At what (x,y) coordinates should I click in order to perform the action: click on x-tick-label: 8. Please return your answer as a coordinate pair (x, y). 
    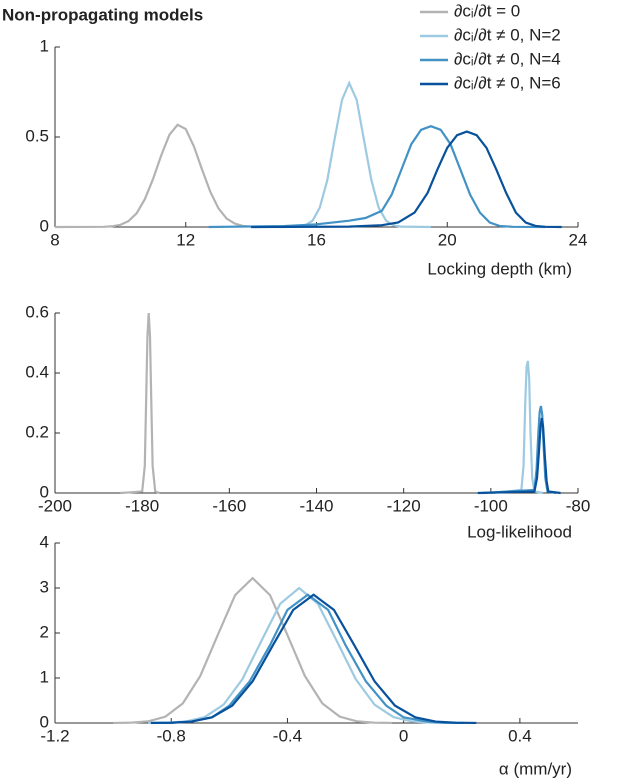
    Looking at the image, I should click on (54, 239).